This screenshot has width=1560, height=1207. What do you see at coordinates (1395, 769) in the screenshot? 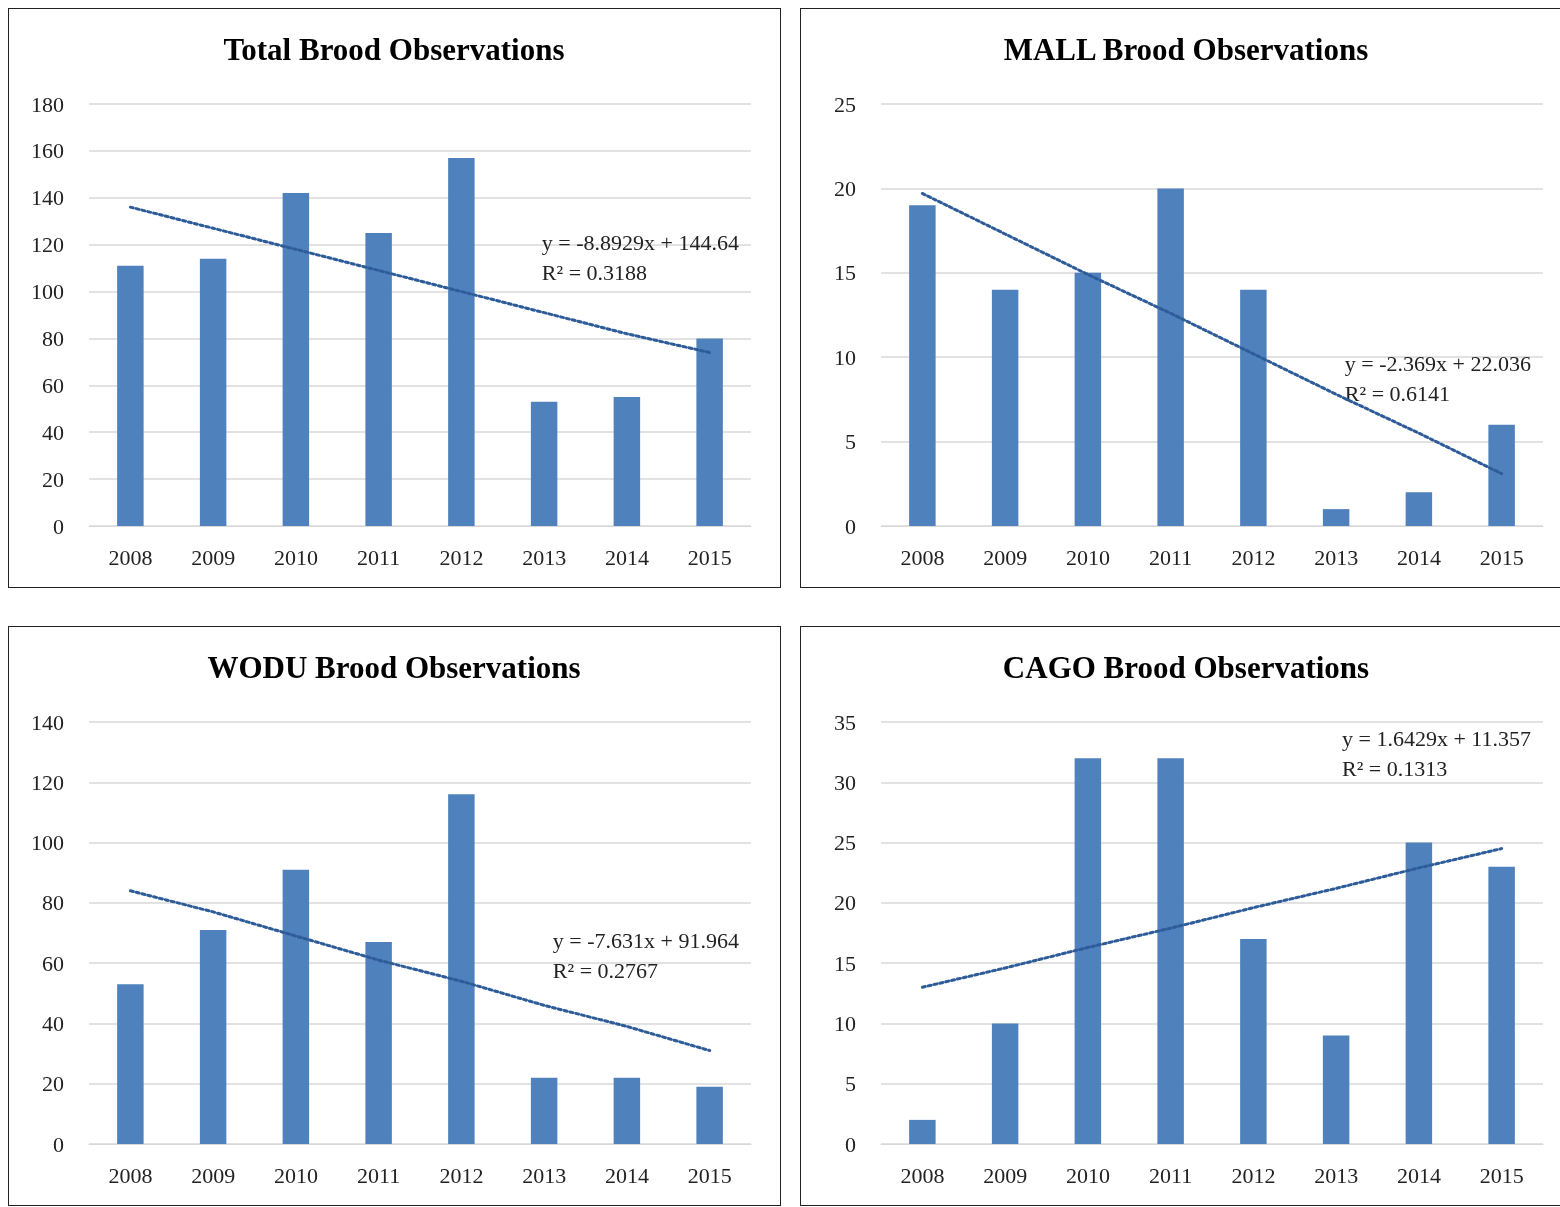
I see `annotation: R² = 0.1313` at bounding box center [1395, 769].